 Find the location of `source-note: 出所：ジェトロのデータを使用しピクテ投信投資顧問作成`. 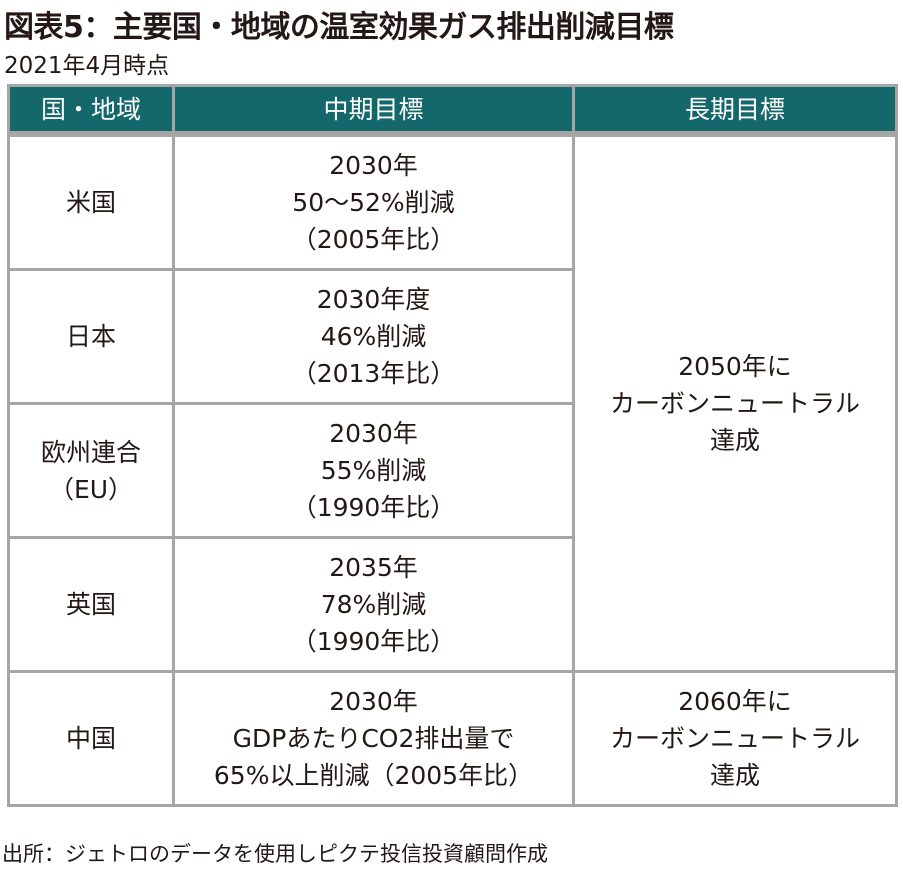

source-note: 出所：ジェトロのデータを使用しピクテ投信投資顧問作成 is located at coordinates (275, 854).